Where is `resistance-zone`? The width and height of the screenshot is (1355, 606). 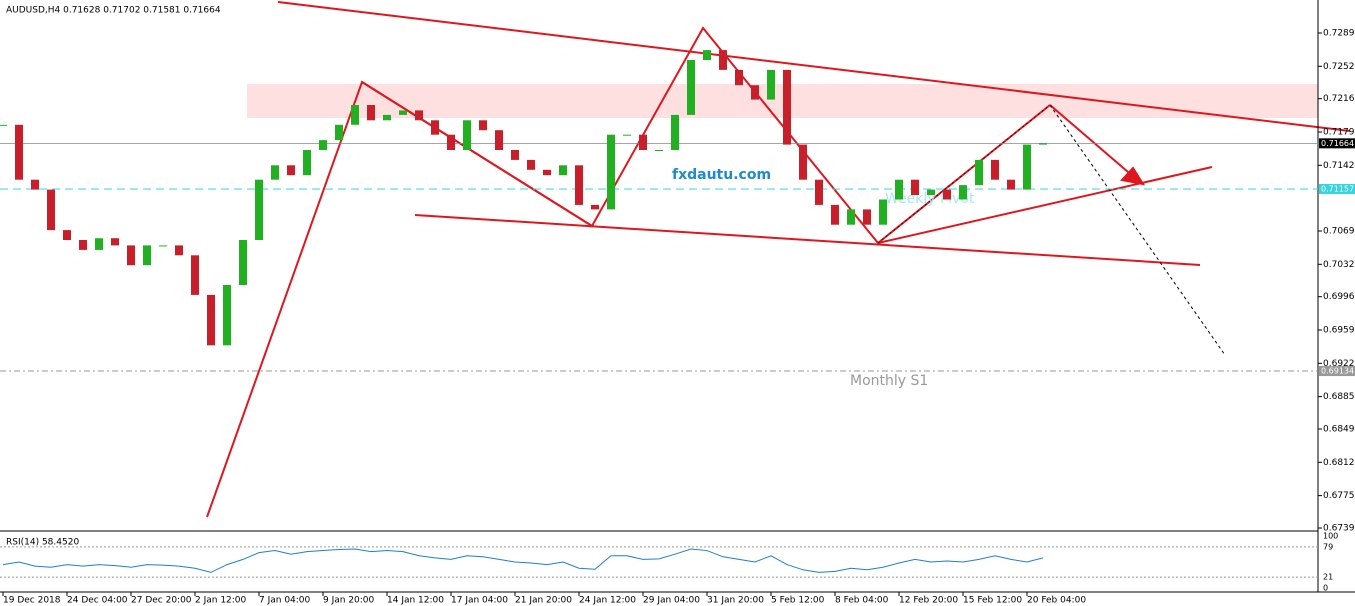
resistance-zone is located at coordinates (782, 101).